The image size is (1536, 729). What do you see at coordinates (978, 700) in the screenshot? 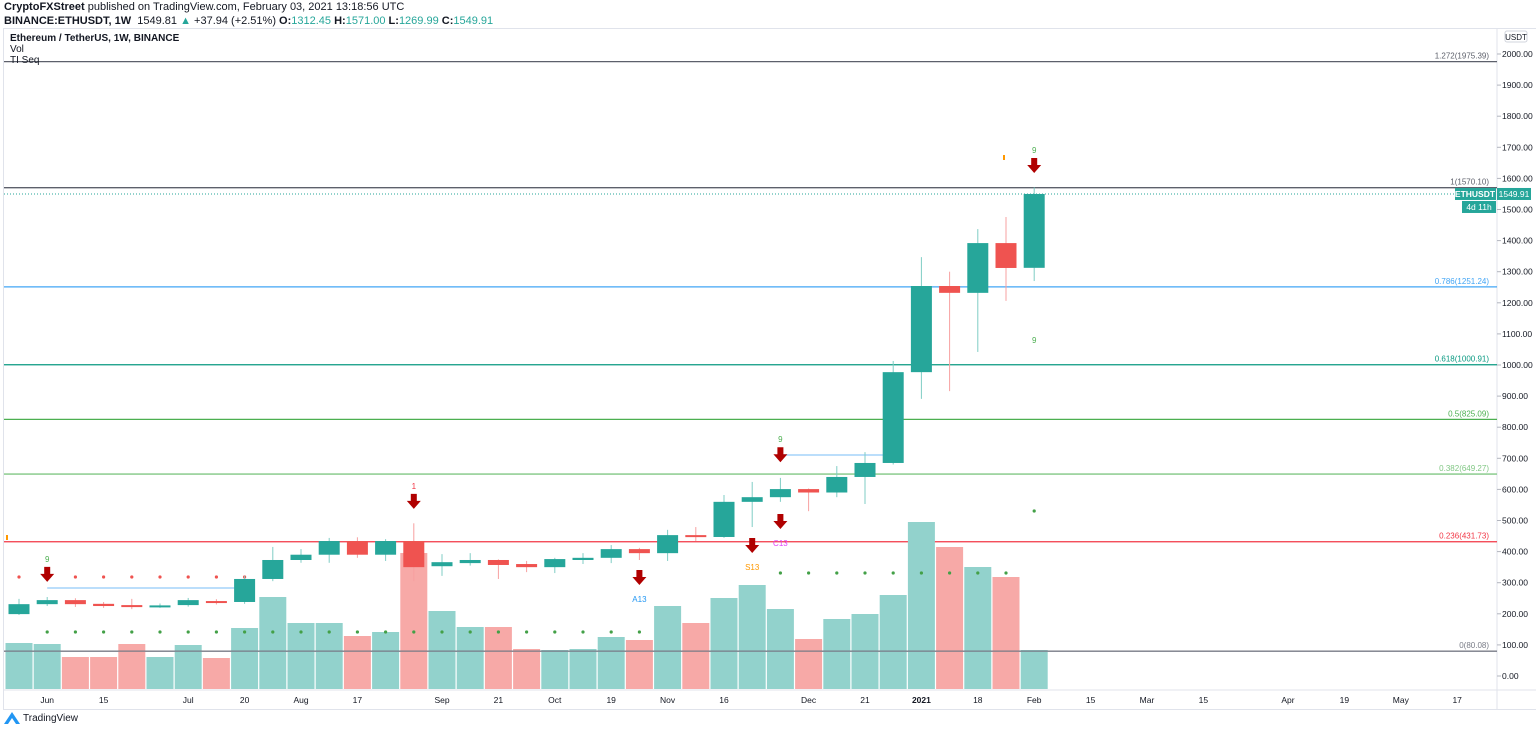
I see `x-tick-label: 18` at bounding box center [978, 700].